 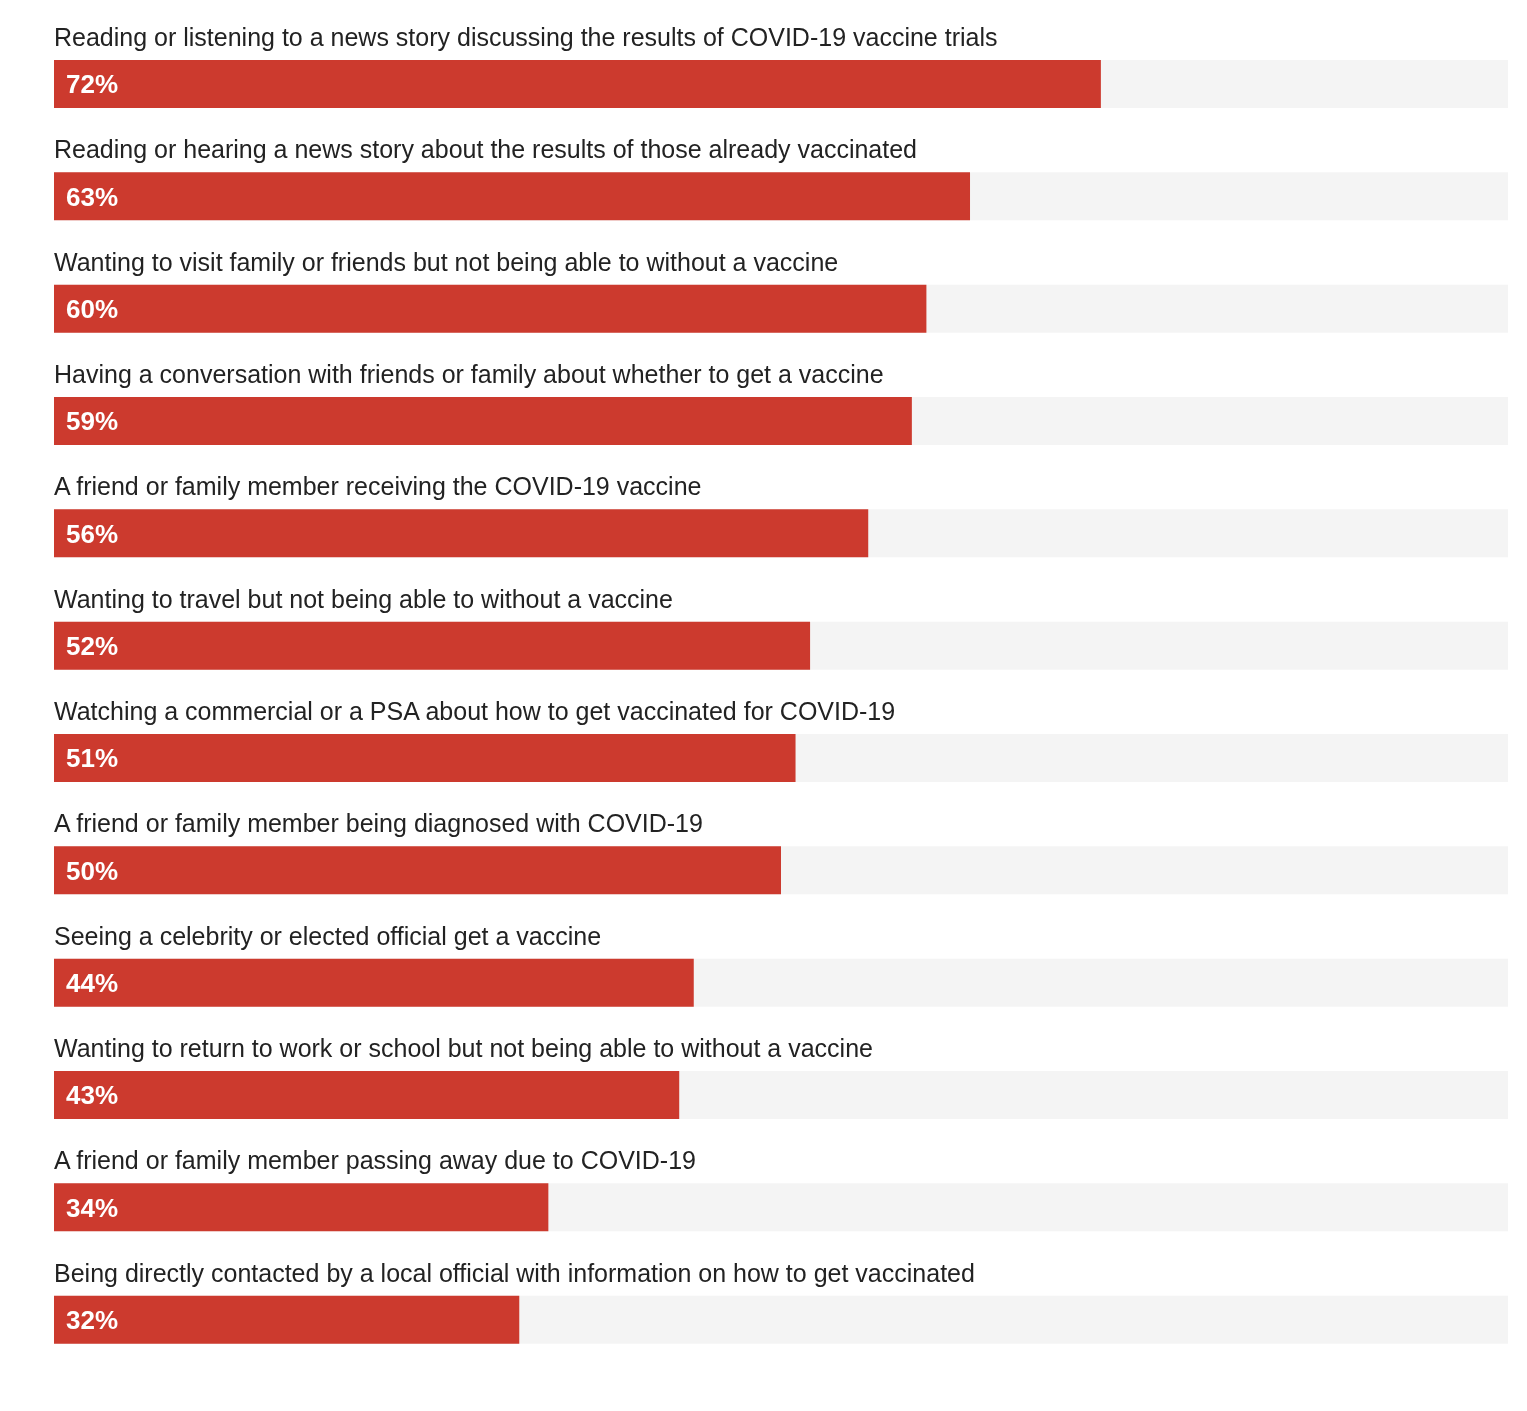 What do you see at coordinates (375, 1160) in the screenshot?
I see `y-tick-label: A friend or family member passing away due to COVID-19` at bounding box center [375, 1160].